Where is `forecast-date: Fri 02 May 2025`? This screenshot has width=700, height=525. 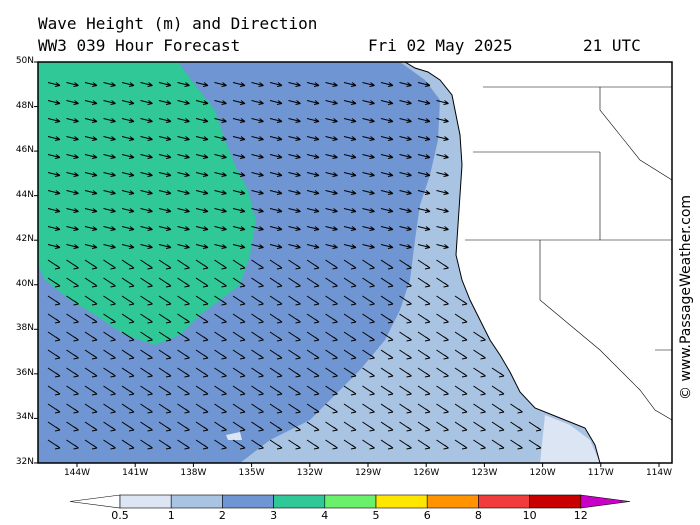
forecast-date: Fri 02 May 2025 is located at coordinates (440, 45).